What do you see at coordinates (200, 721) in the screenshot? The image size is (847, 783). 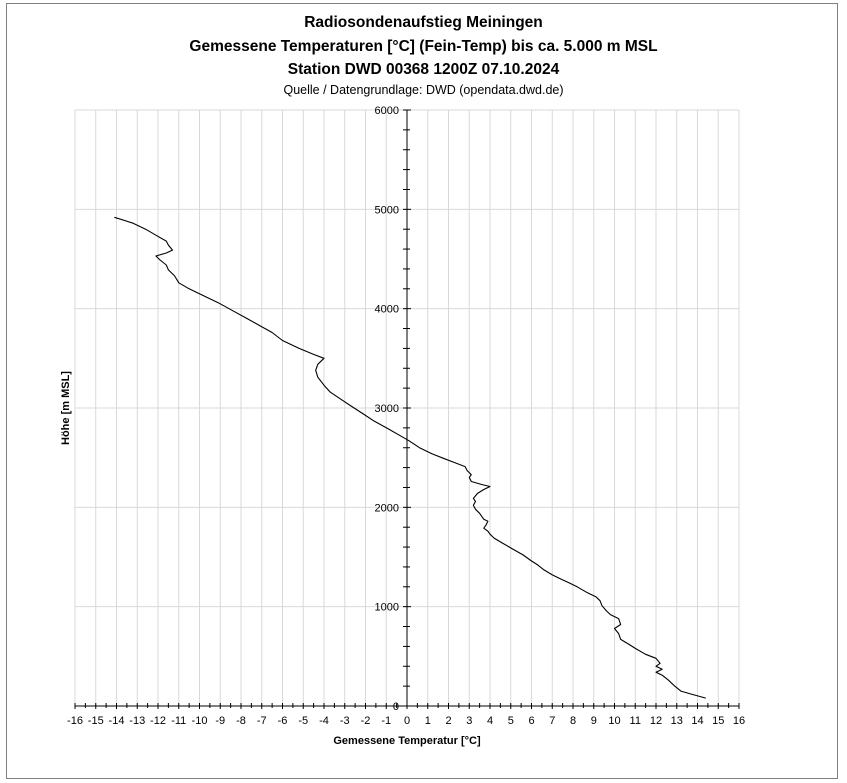 I see `x-tick-label: -10` at bounding box center [200, 721].